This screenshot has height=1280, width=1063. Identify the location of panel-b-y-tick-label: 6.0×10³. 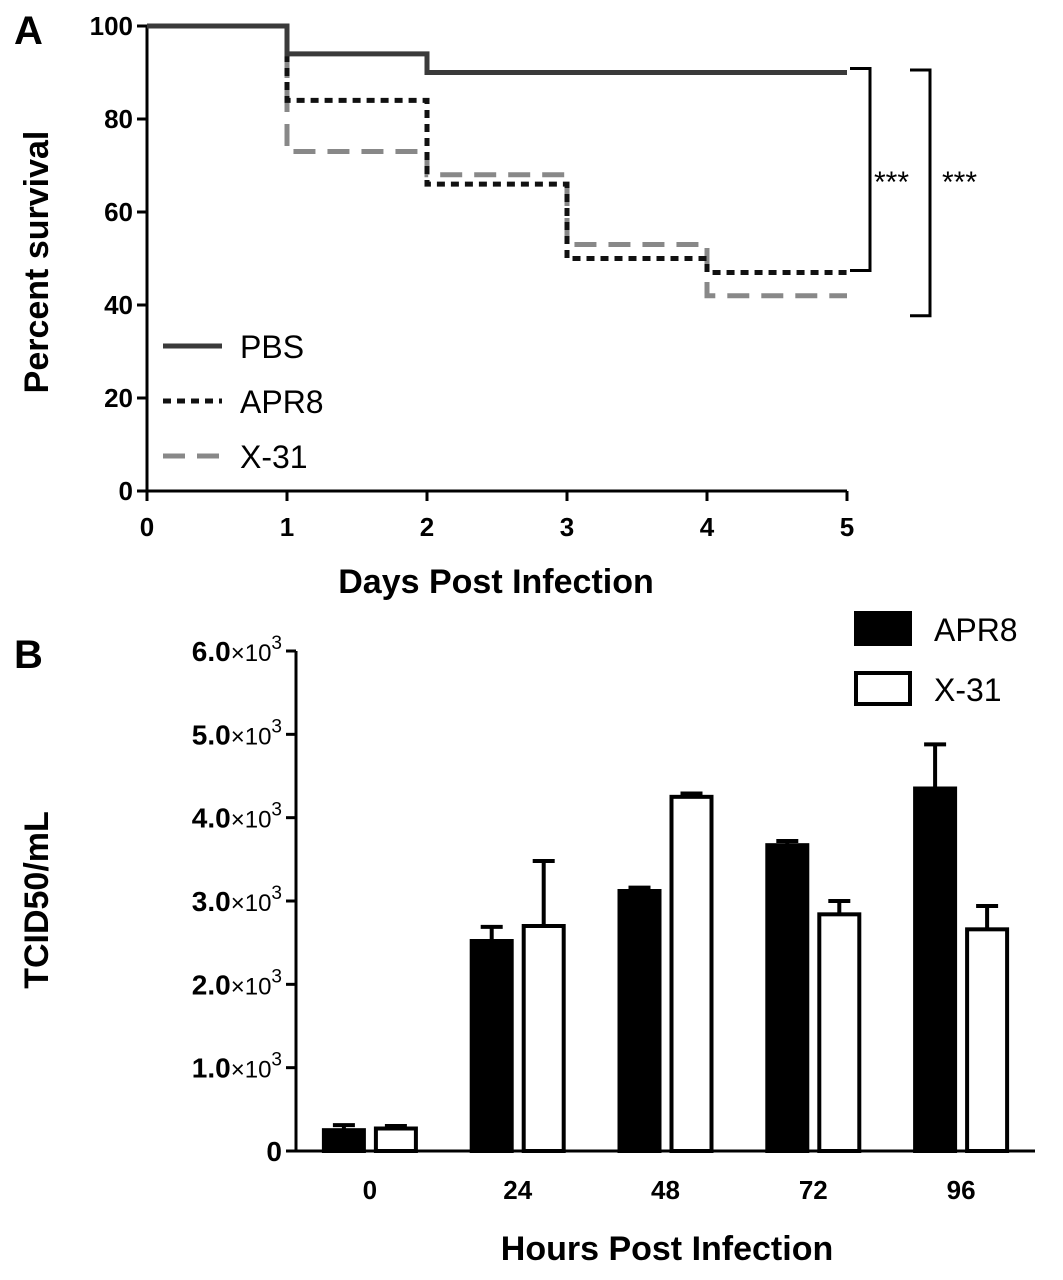
(237, 650).